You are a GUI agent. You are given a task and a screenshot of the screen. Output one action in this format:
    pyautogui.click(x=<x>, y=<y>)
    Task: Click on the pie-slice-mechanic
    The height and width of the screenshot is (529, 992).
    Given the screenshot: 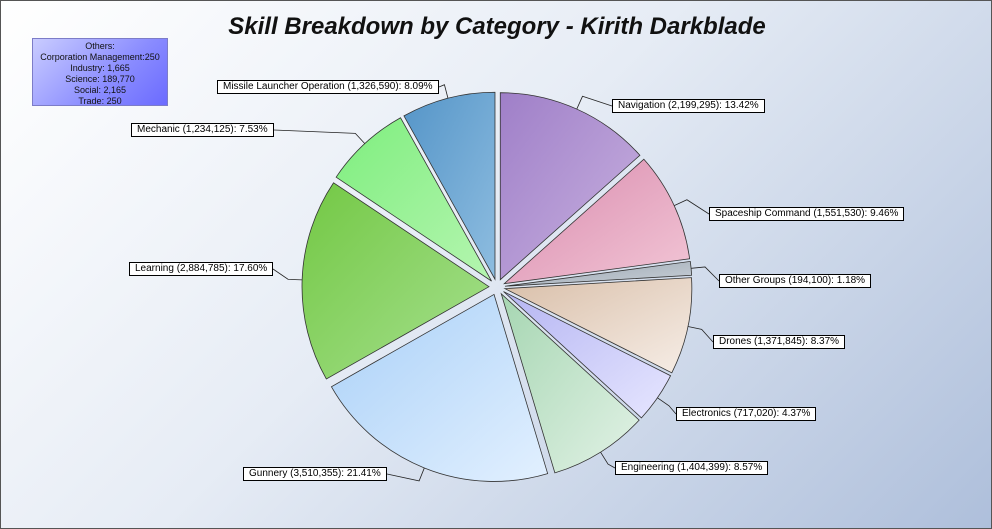 What is the action you would take?
    pyautogui.click(x=413, y=199)
    